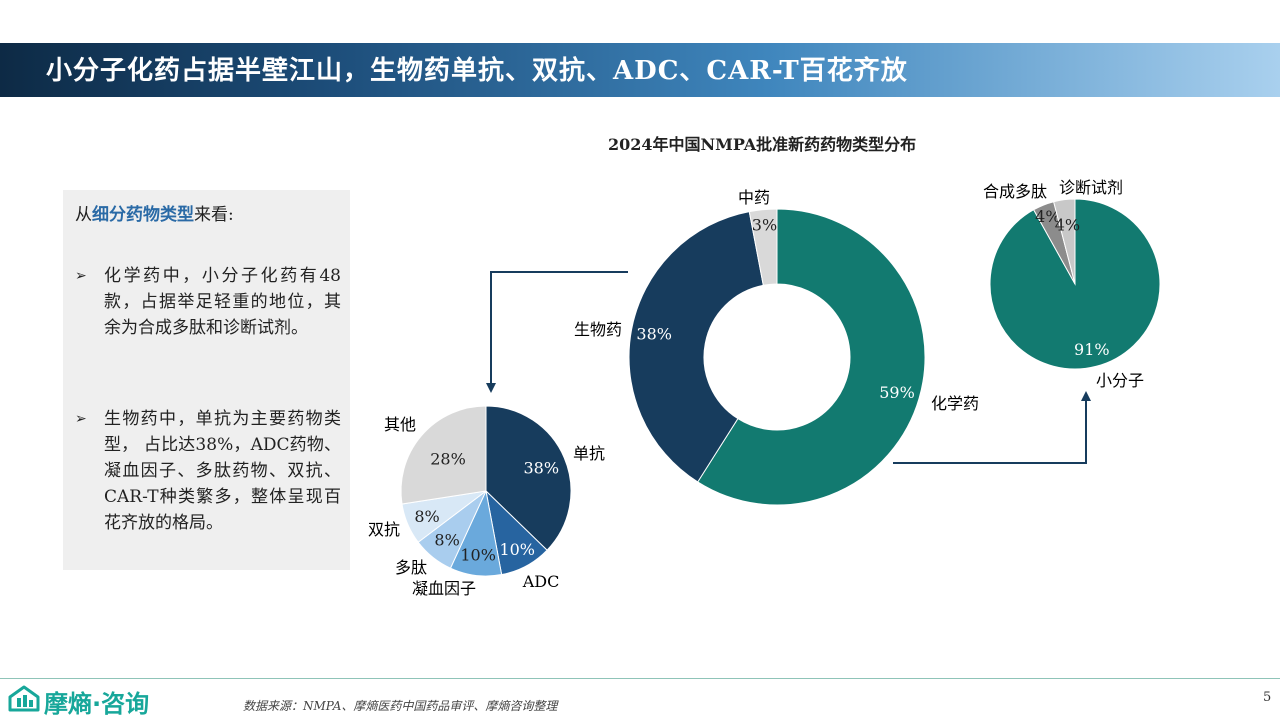 Image resolution: width=1280 pixels, height=720 pixels. What do you see at coordinates (811, 357) in the screenshot?
I see `pie-slice-化学药` at bounding box center [811, 357].